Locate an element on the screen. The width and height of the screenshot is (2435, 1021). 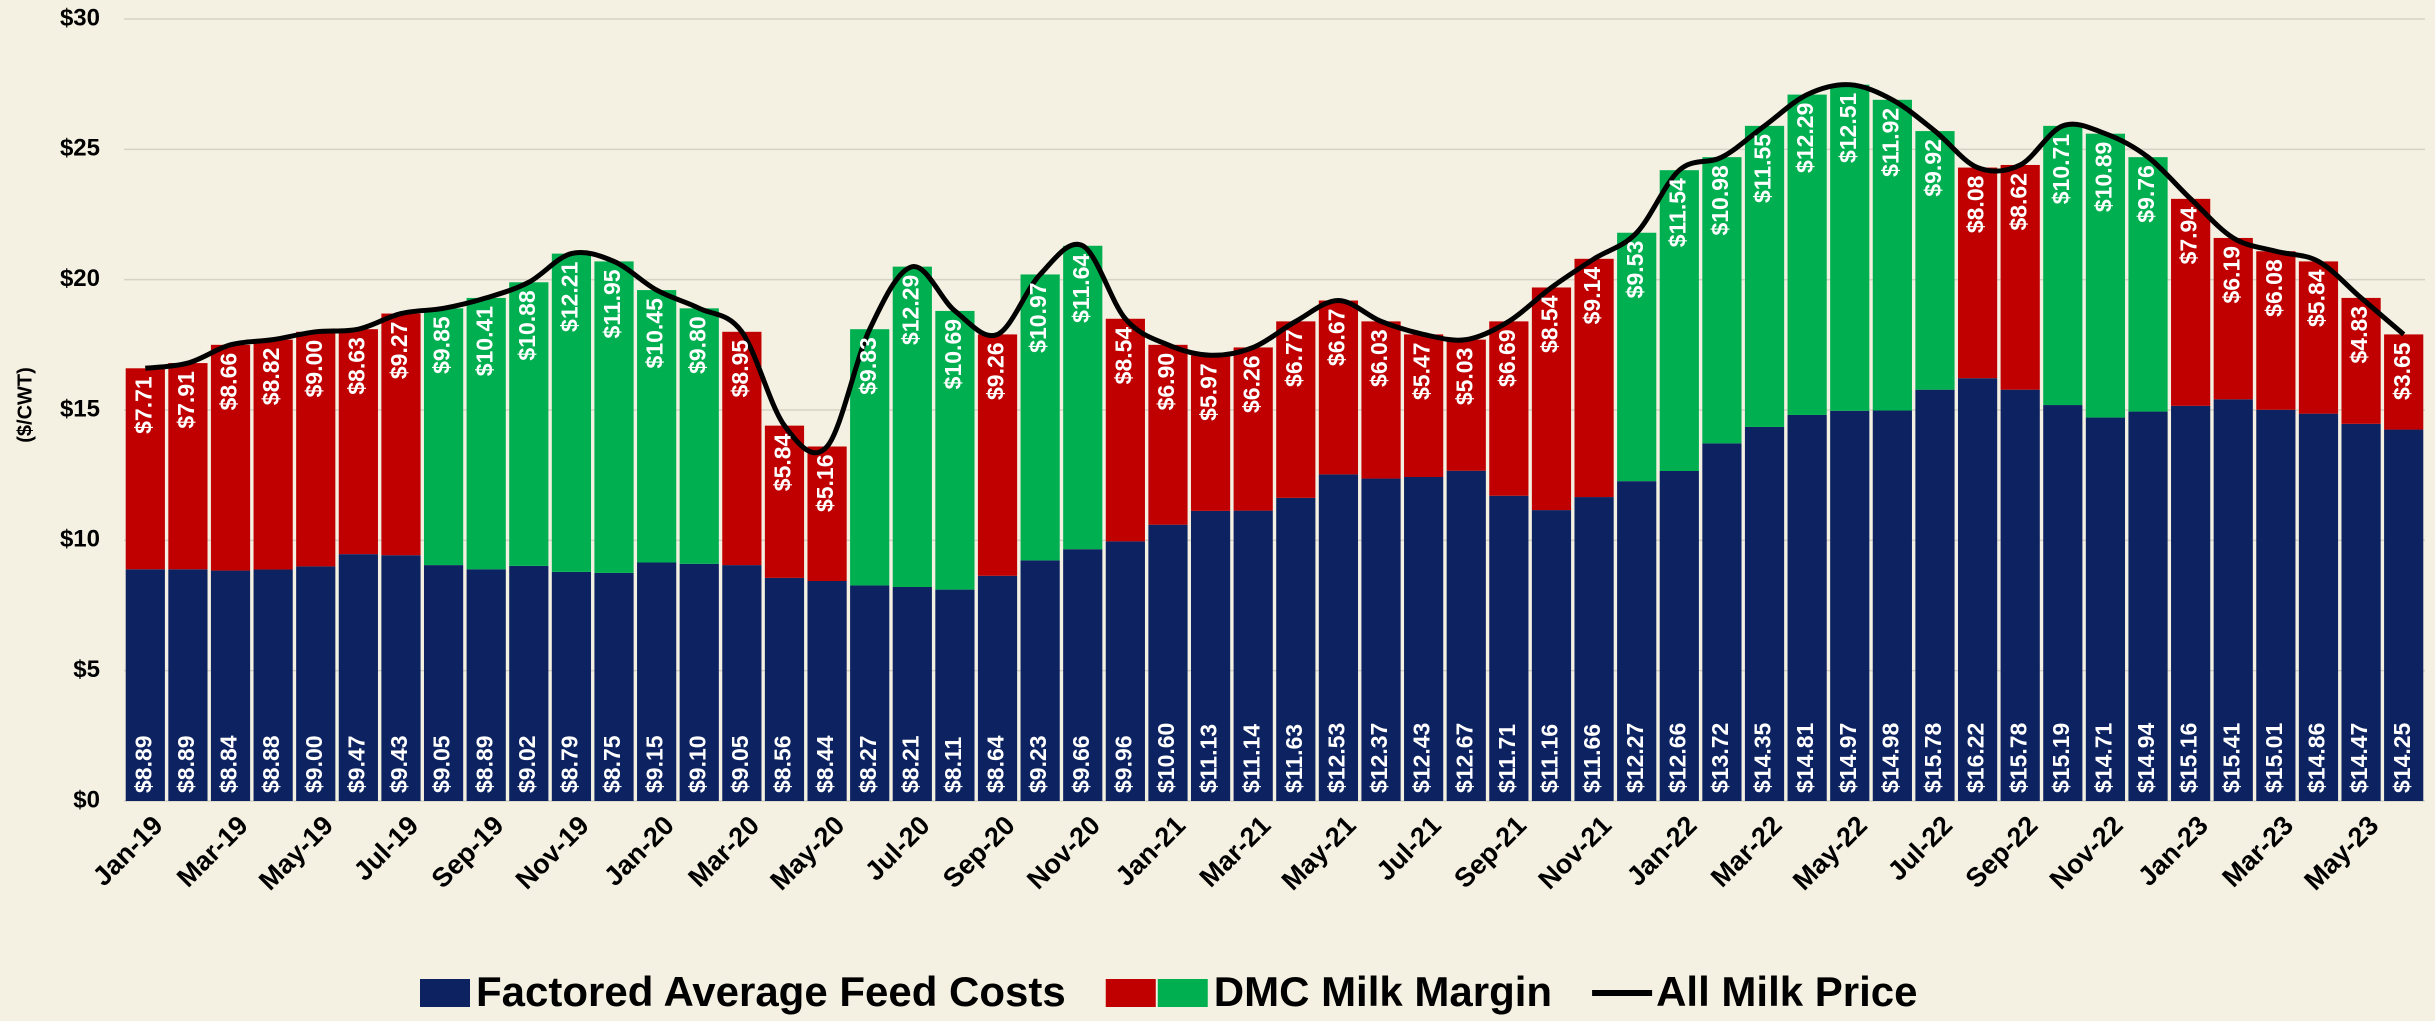
data-label: $12.21 is located at coordinates (569, 296).